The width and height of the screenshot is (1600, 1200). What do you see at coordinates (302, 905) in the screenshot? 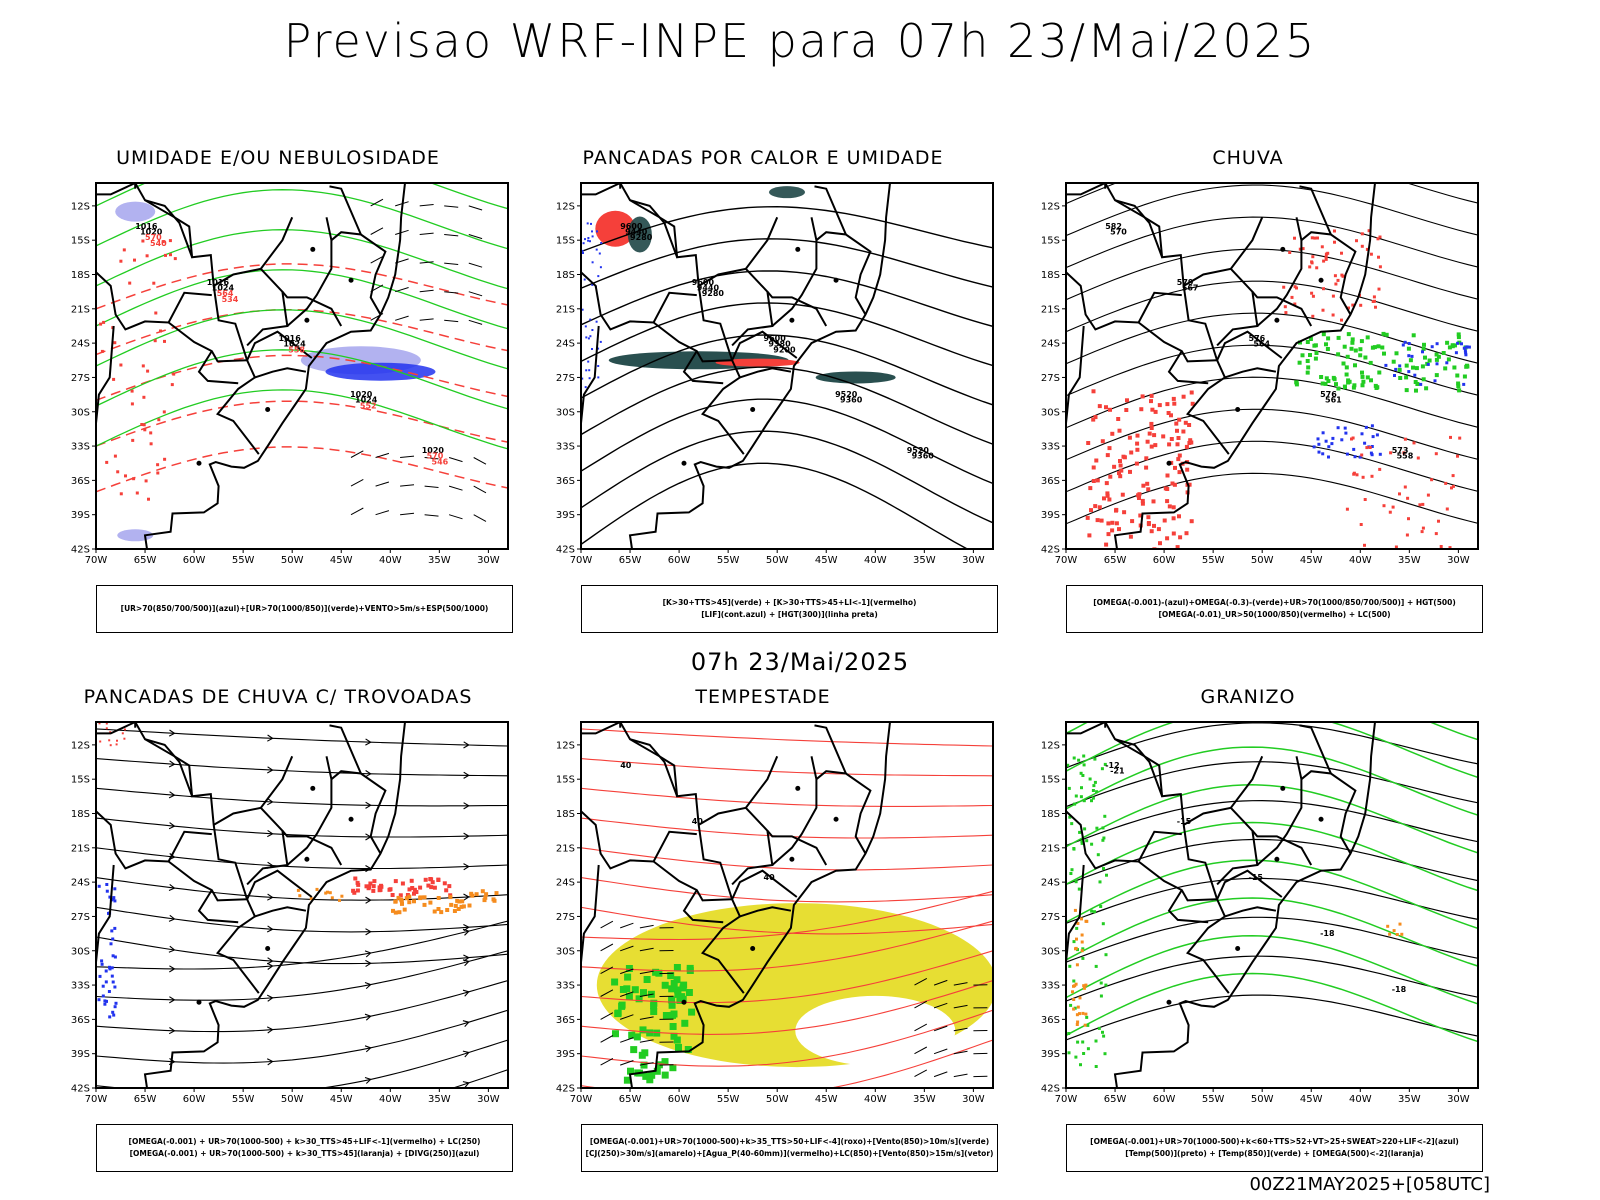
I see `map-frame` at bounding box center [302, 905].